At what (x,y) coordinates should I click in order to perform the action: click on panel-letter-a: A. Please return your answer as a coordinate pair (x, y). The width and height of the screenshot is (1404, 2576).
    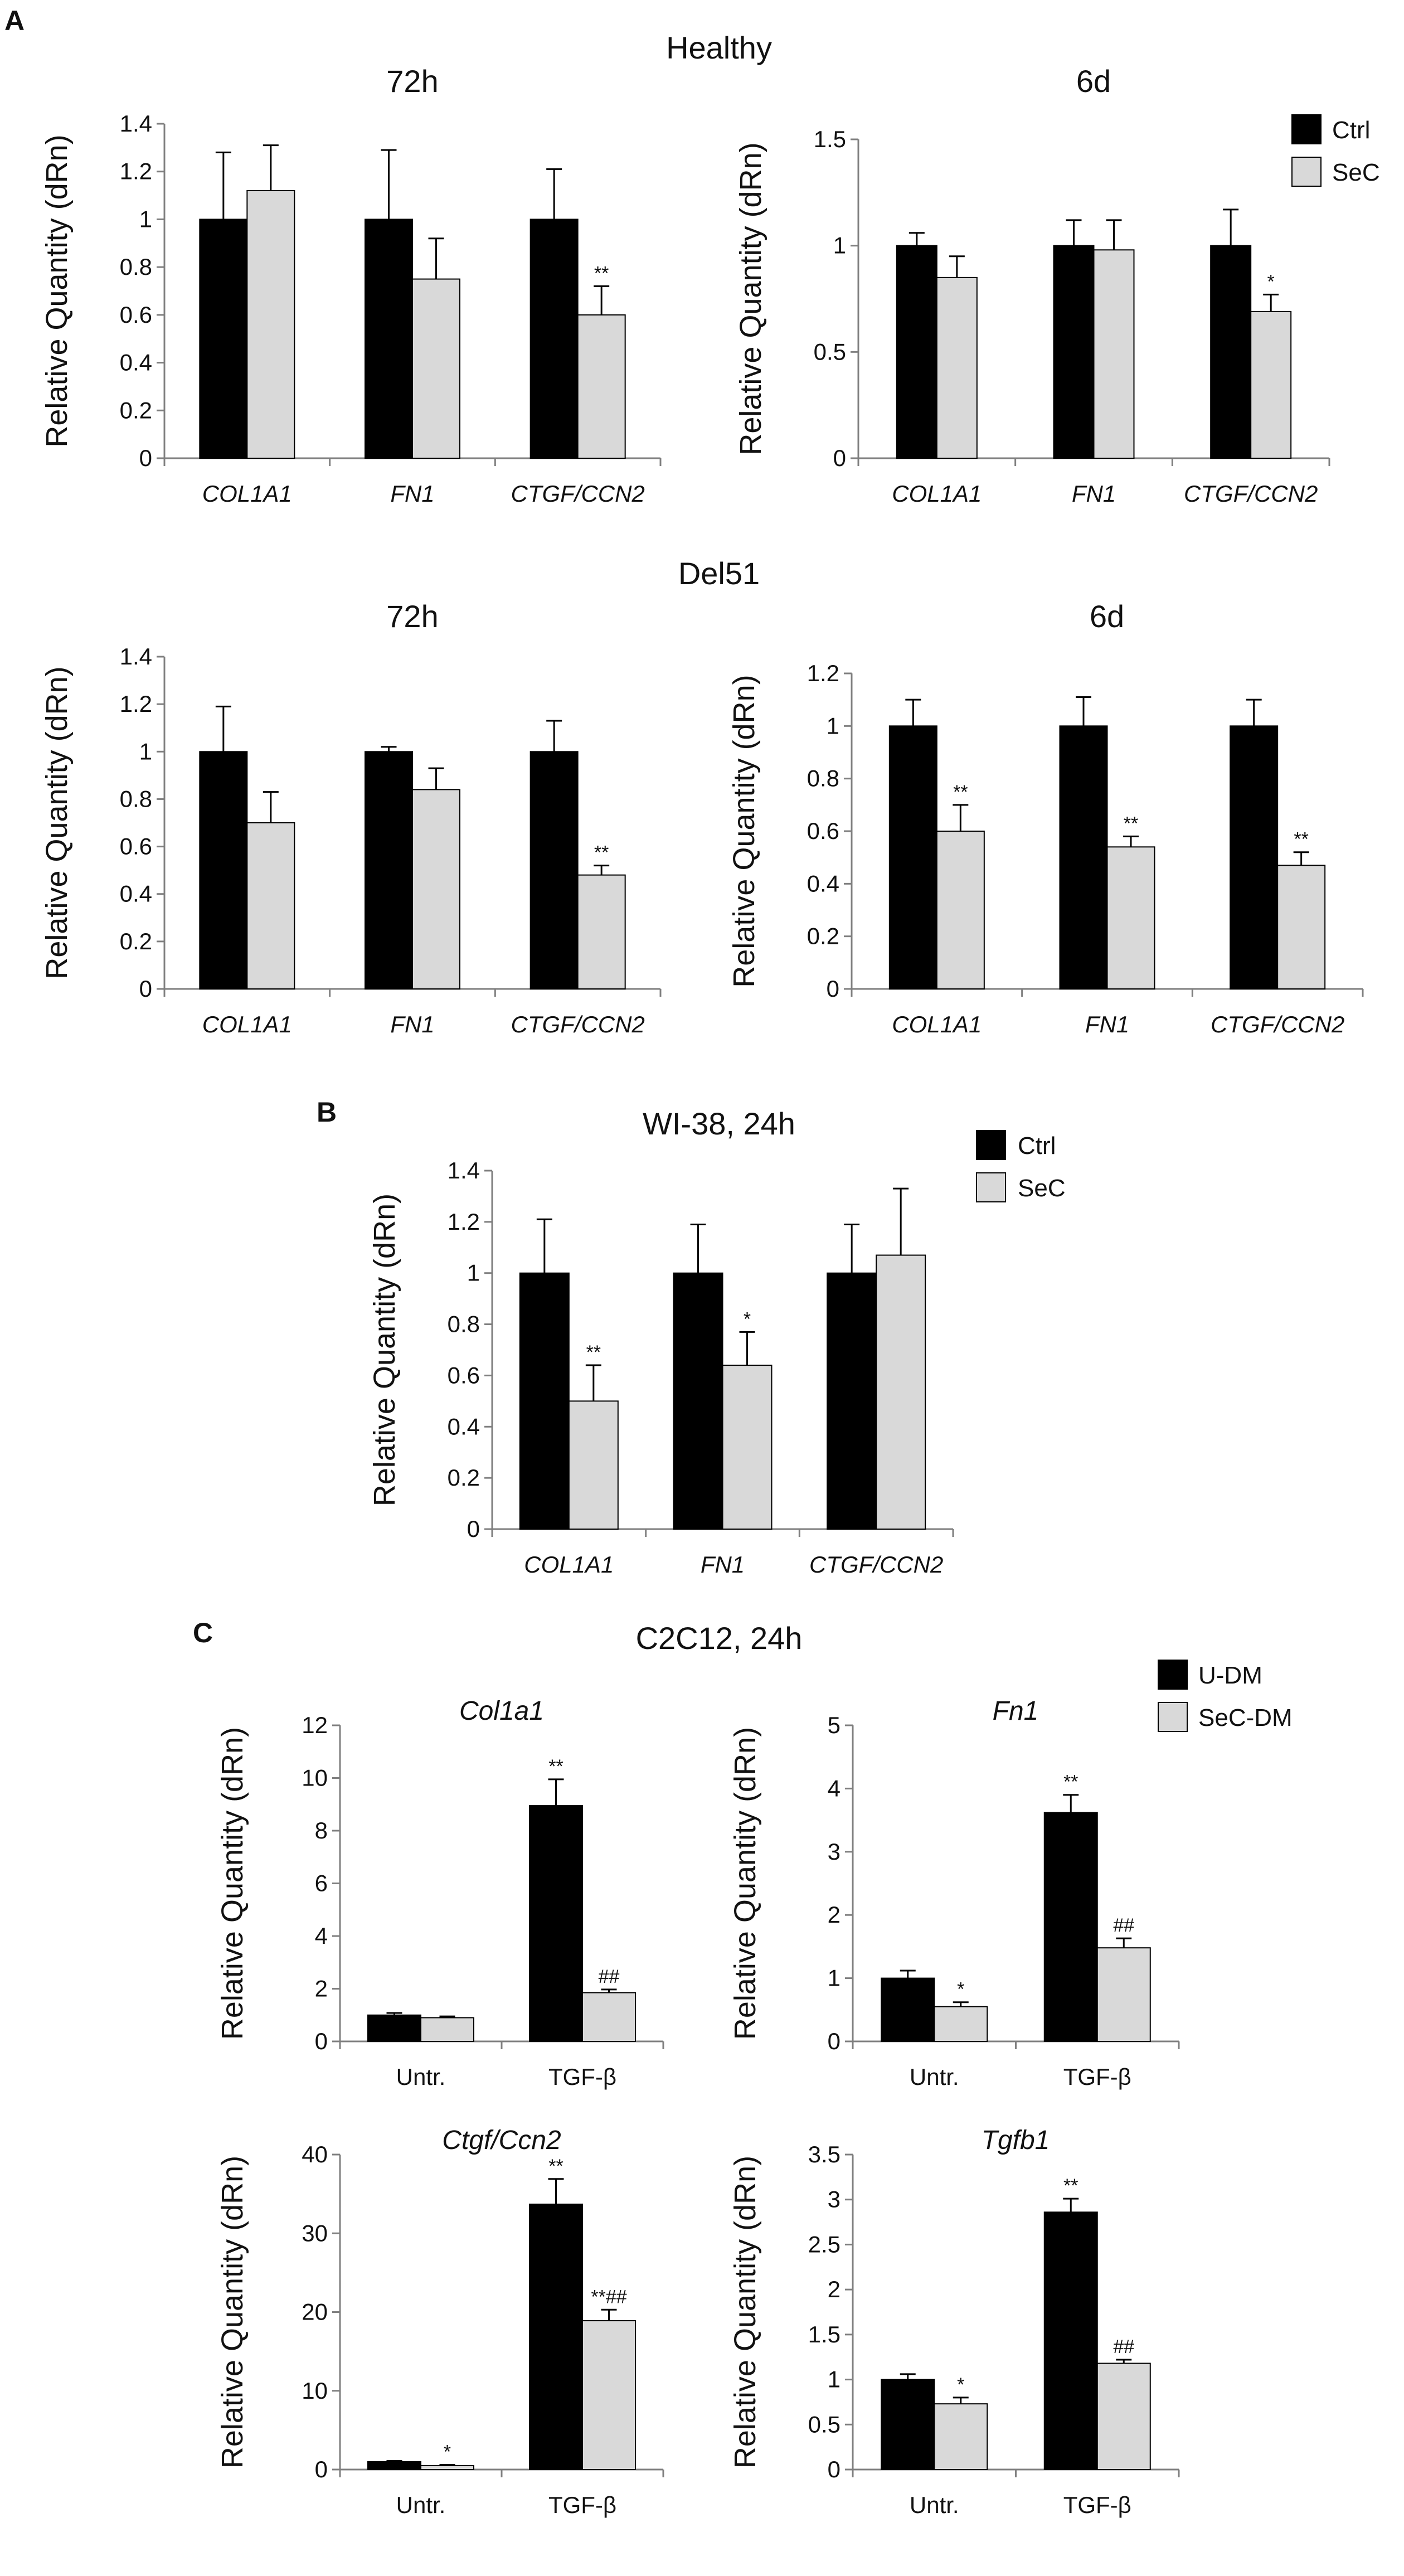
    Looking at the image, I should click on (15, 21).